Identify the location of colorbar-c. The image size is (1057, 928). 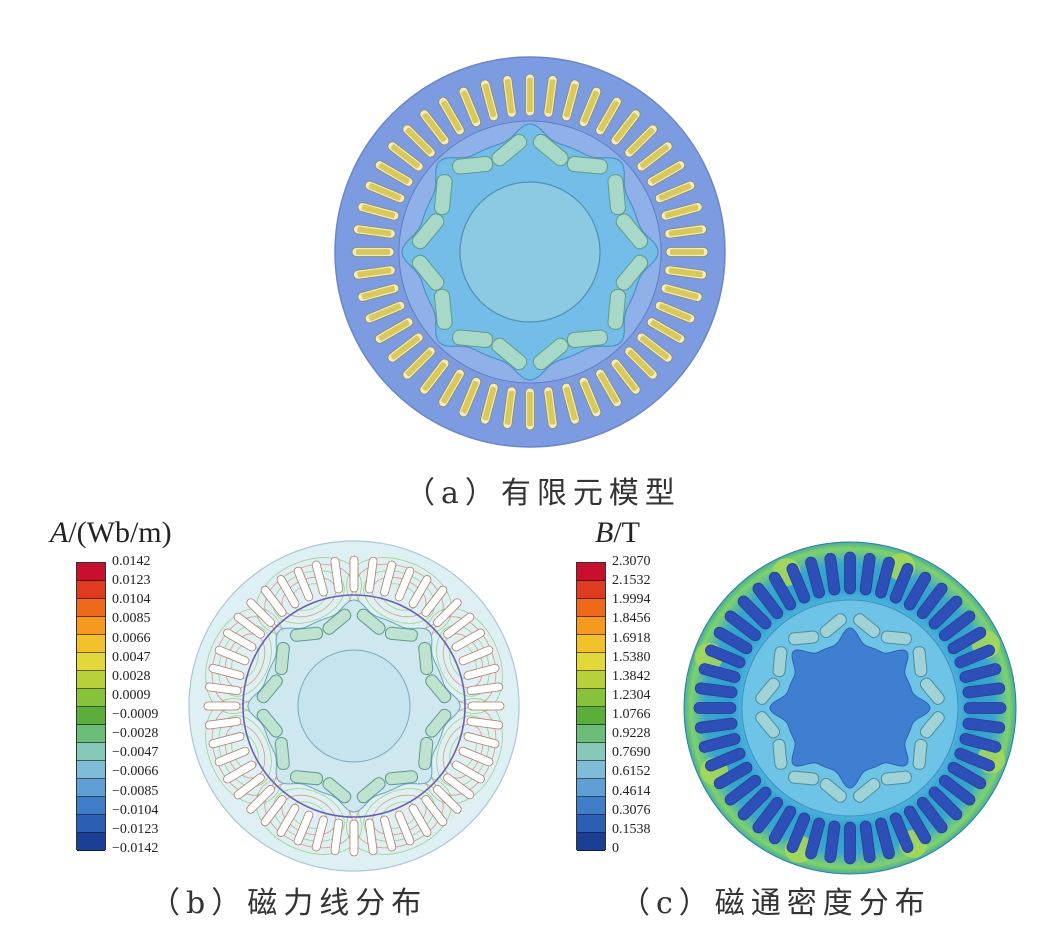
(591, 706).